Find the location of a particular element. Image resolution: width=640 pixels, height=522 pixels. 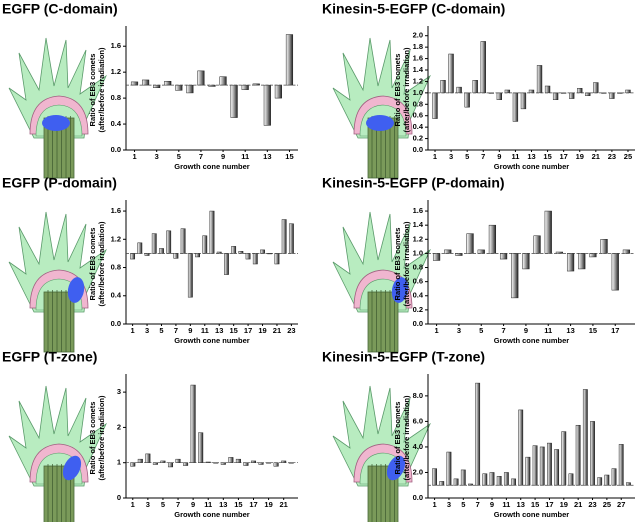

y-tick-label: 0.6 is located at coordinates (418, 281).